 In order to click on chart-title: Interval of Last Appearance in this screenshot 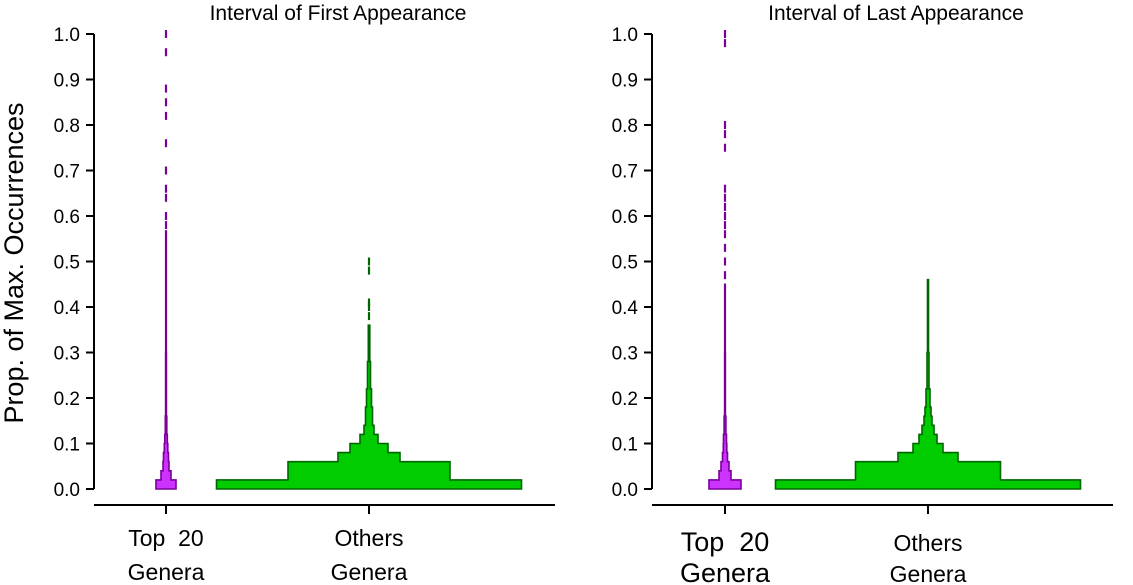, I will do `click(896, 13)`.